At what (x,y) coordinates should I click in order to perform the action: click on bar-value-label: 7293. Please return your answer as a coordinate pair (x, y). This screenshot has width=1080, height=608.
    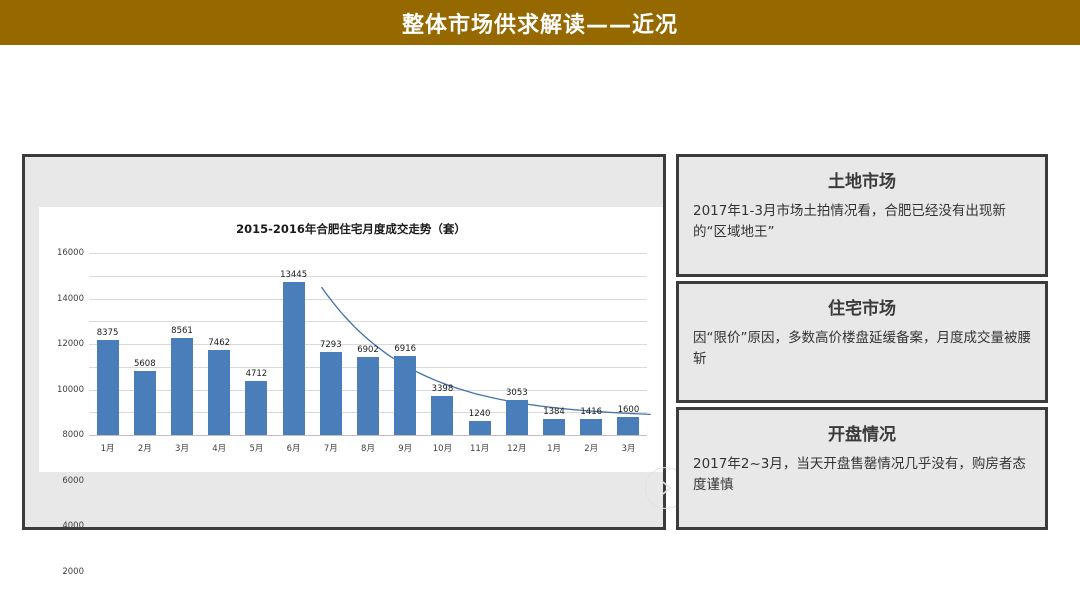
    Looking at the image, I should click on (330, 345).